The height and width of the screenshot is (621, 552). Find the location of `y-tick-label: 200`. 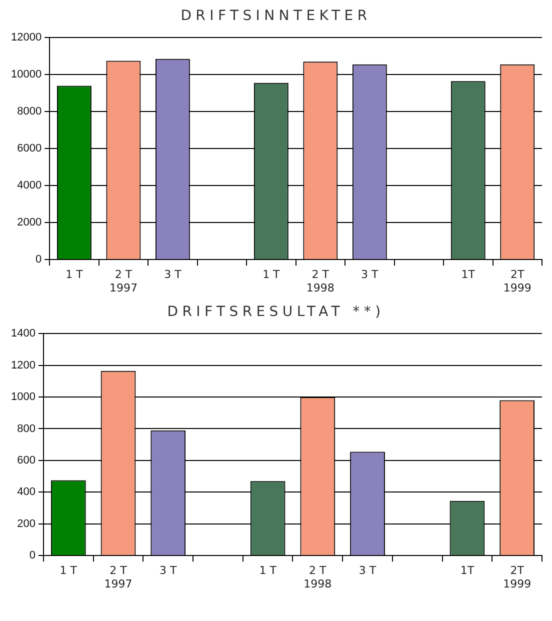

y-tick-label: 200 is located at coordinates (26, 524).